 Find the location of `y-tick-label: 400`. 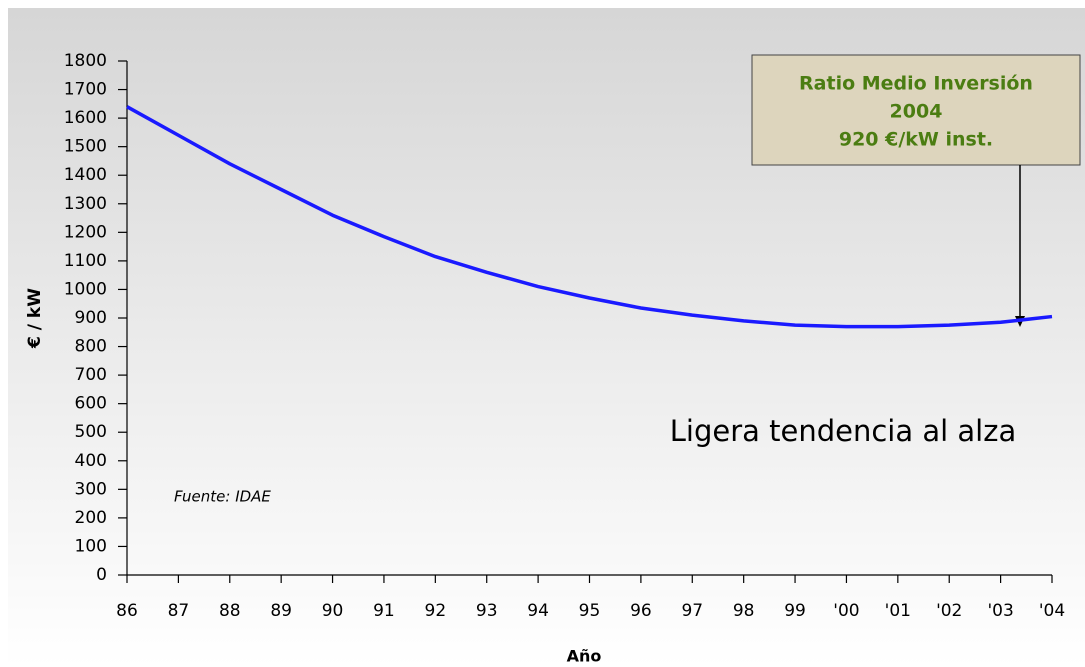

y-tick-label: 400 is located at coordinates (91, 461).